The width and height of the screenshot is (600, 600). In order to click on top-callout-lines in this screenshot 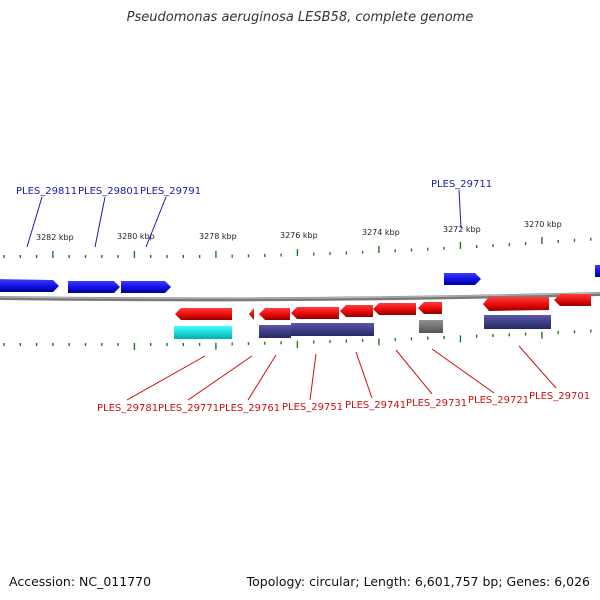, I will do `click(244, 218)`.